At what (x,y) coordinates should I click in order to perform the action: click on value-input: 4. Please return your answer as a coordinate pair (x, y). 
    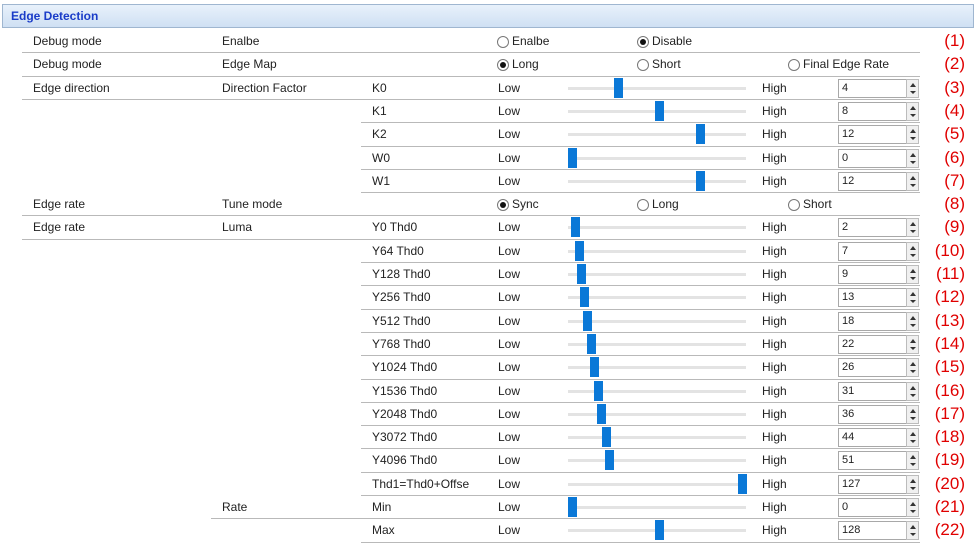
    Looking at the image, I should click on (872, 88).